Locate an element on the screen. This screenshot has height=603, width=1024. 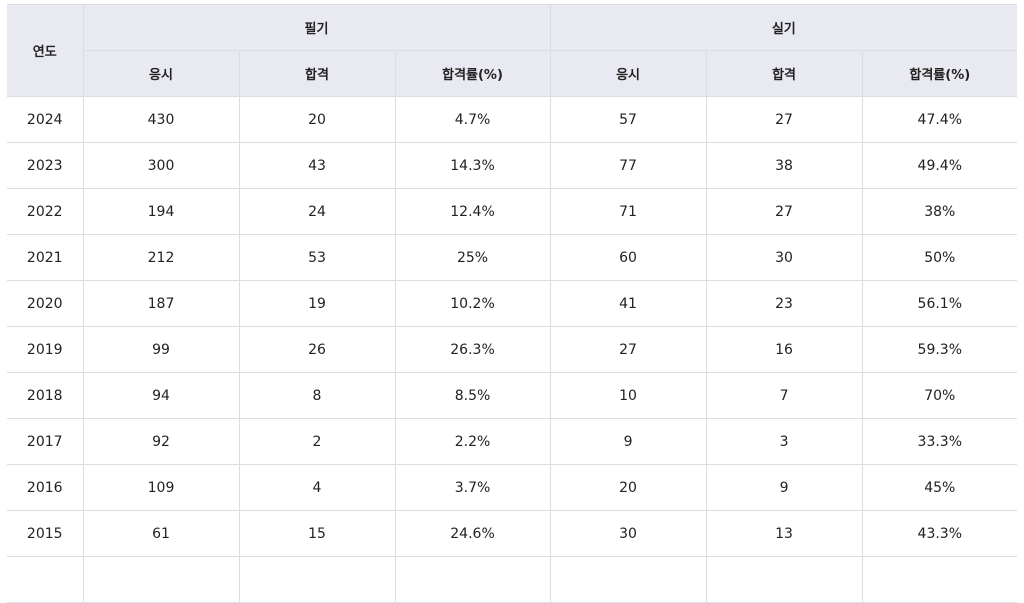
year-cell: 2020 is located at coordinates (45, 303).